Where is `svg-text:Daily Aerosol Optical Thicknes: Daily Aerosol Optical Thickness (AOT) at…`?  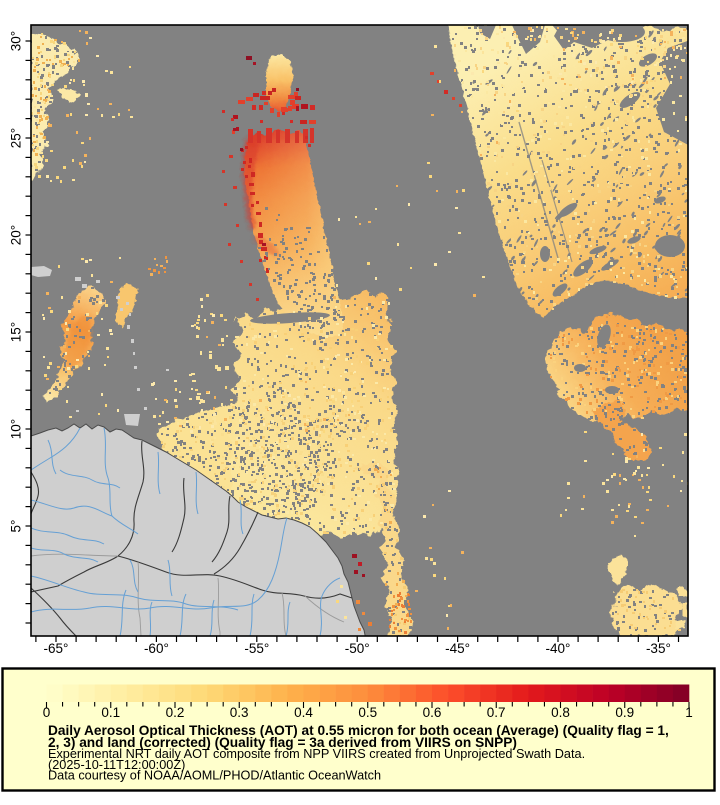
svg-text:Daily Aerosol Optical Thicknes: Daily Aerosol Optical Thickness (AOT) at… is located at coordinates (358, 730).